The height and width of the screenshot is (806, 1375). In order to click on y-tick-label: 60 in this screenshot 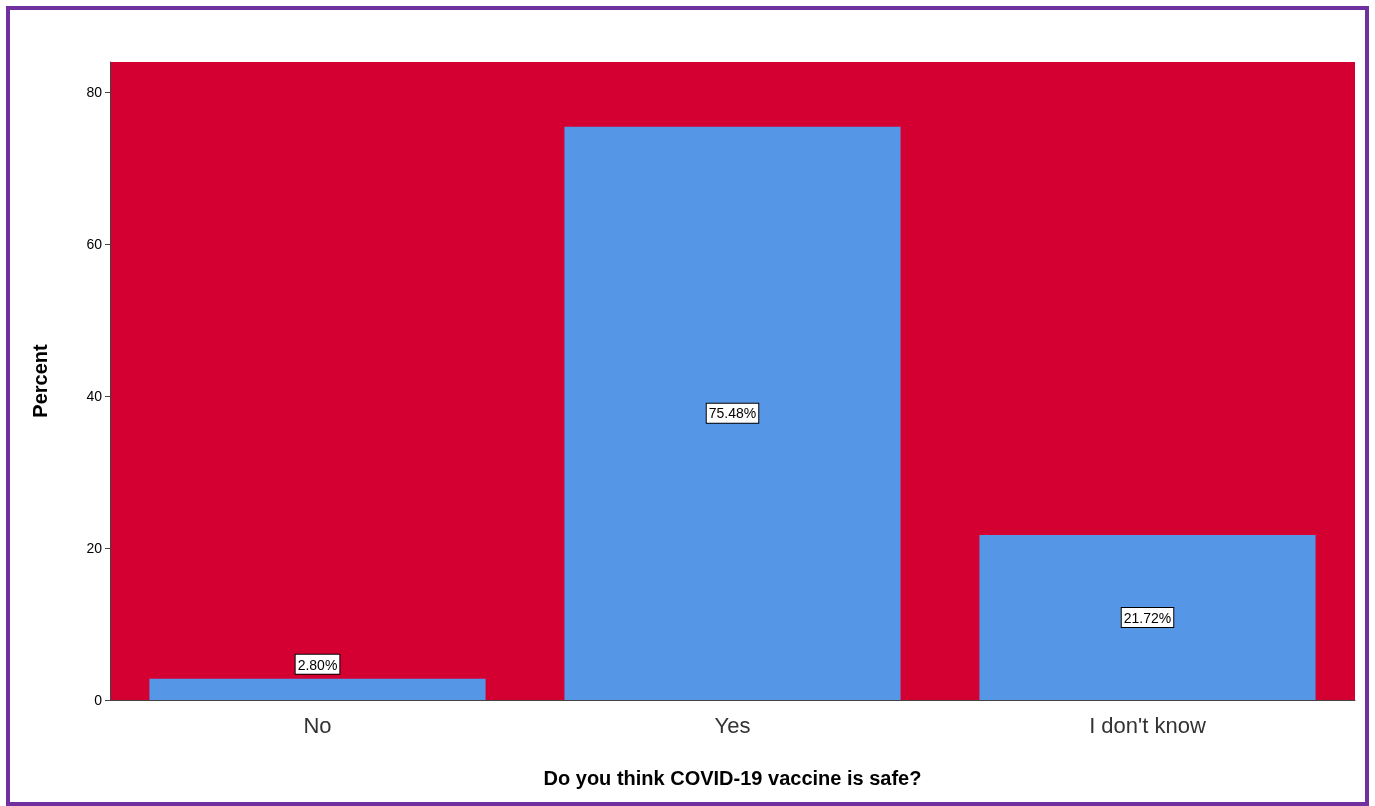, I will do `click(94, 244)`.